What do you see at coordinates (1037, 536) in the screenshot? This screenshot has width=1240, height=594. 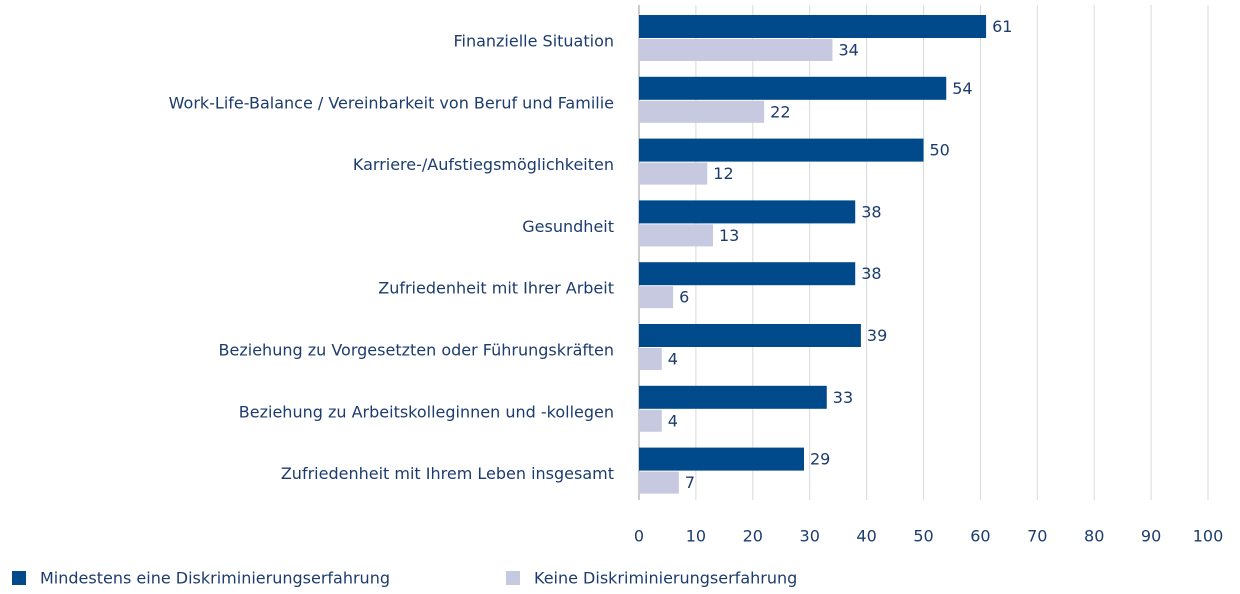 I see `x-tick-label: 70` at bounding box center [1037, 536].